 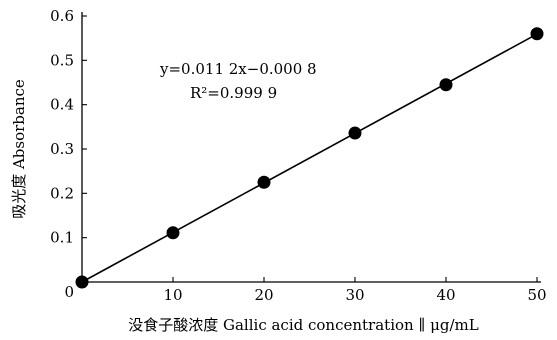 What do you see at coordinates (172, 295) in the screenshot?
I see `x-tick-label: 10` at bounding box center [172, 295].